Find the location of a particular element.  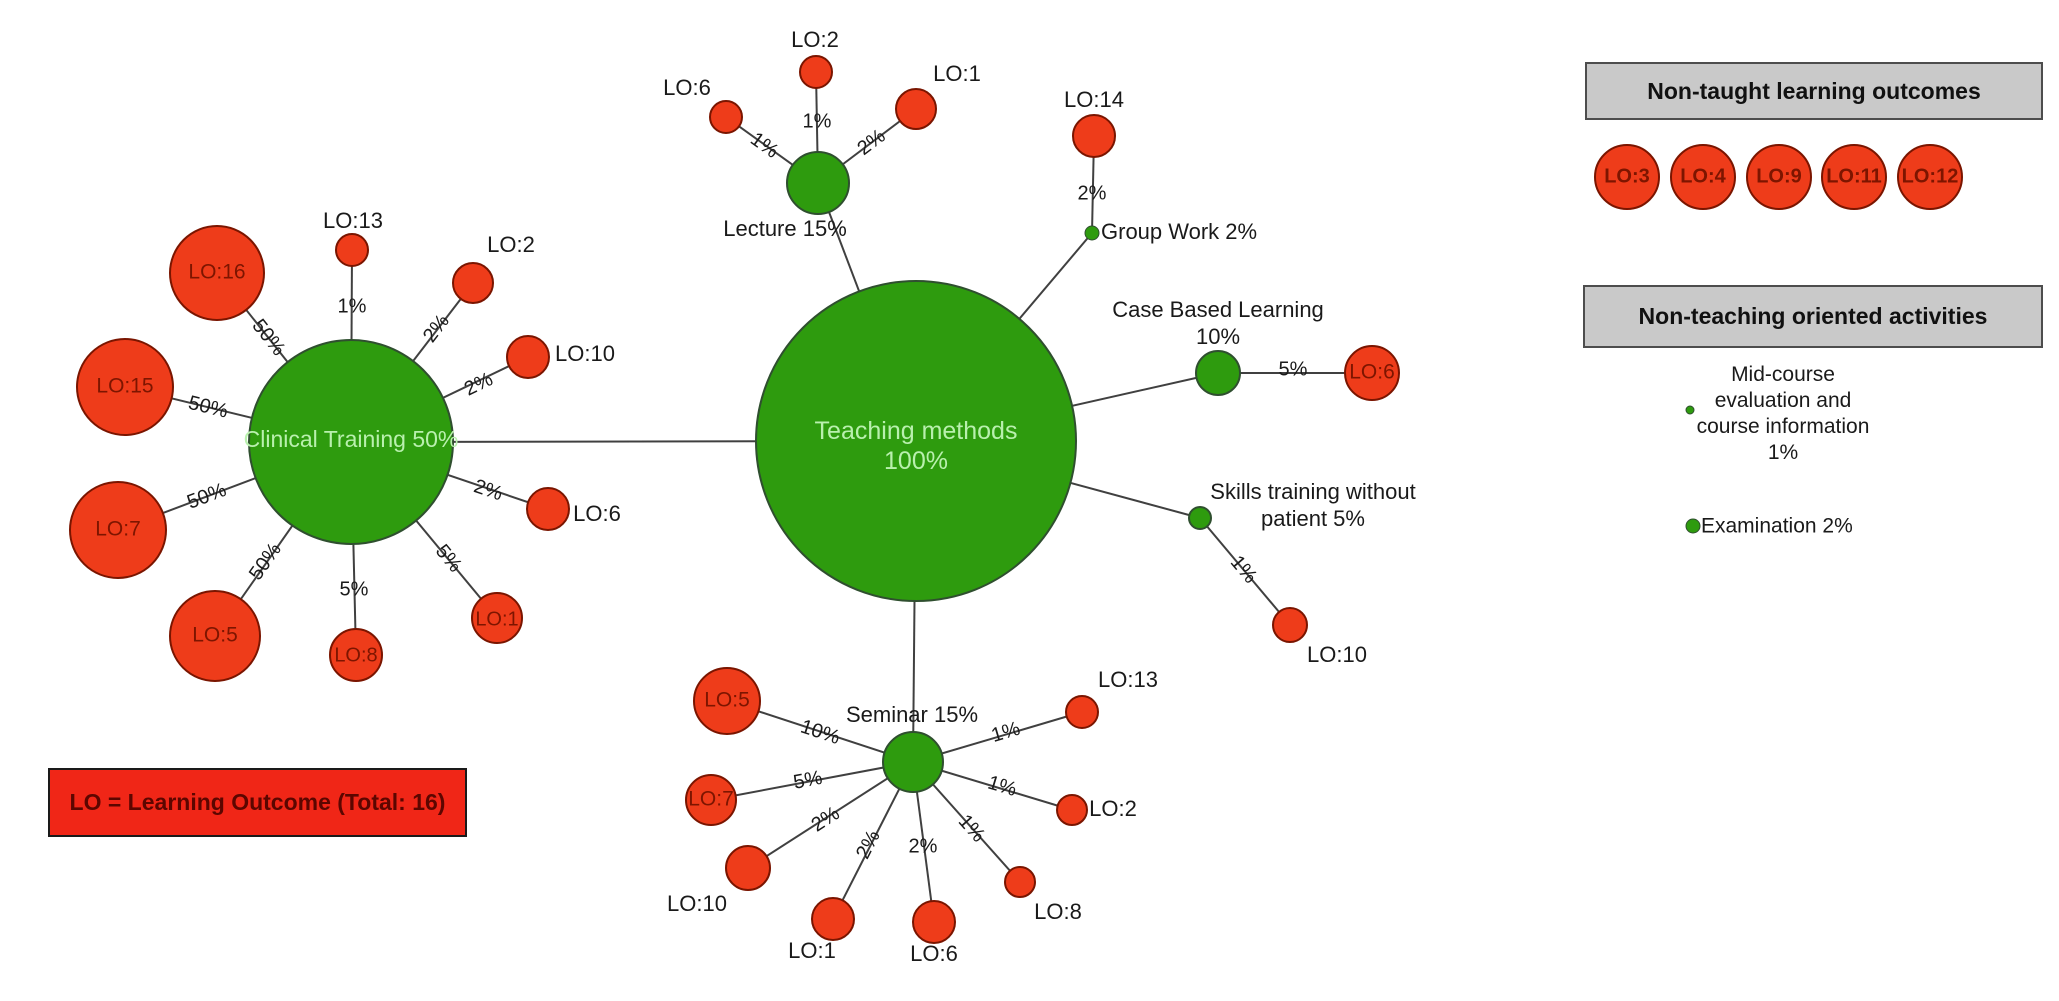

node-clin-lo5 is located at coordinates (215, 636).